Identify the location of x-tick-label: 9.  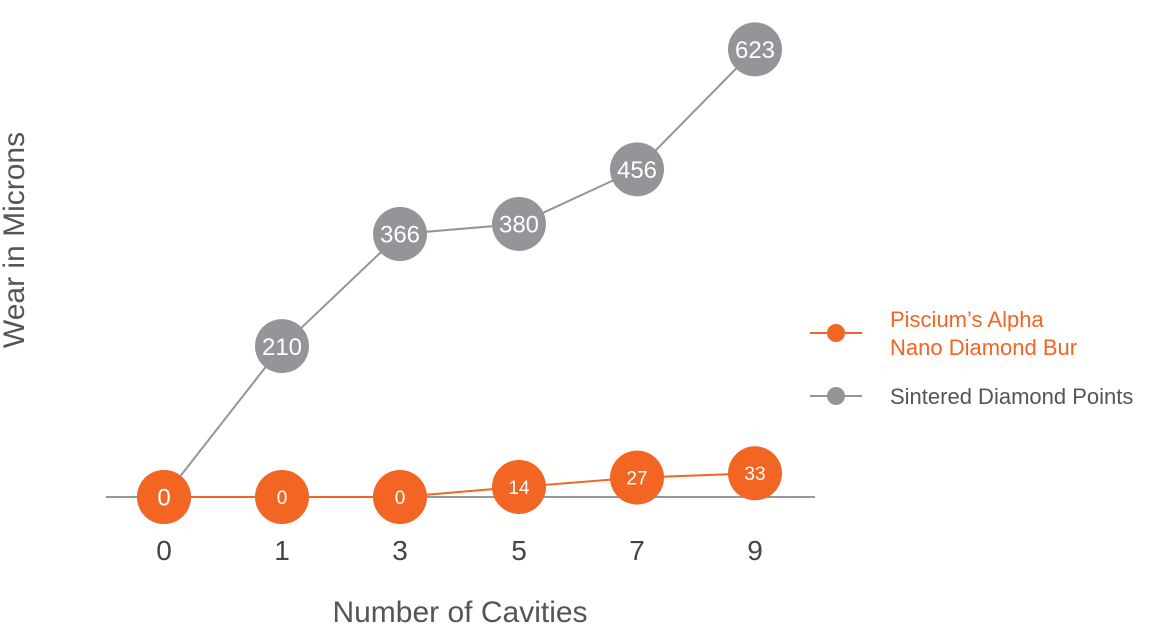
(755, 550).